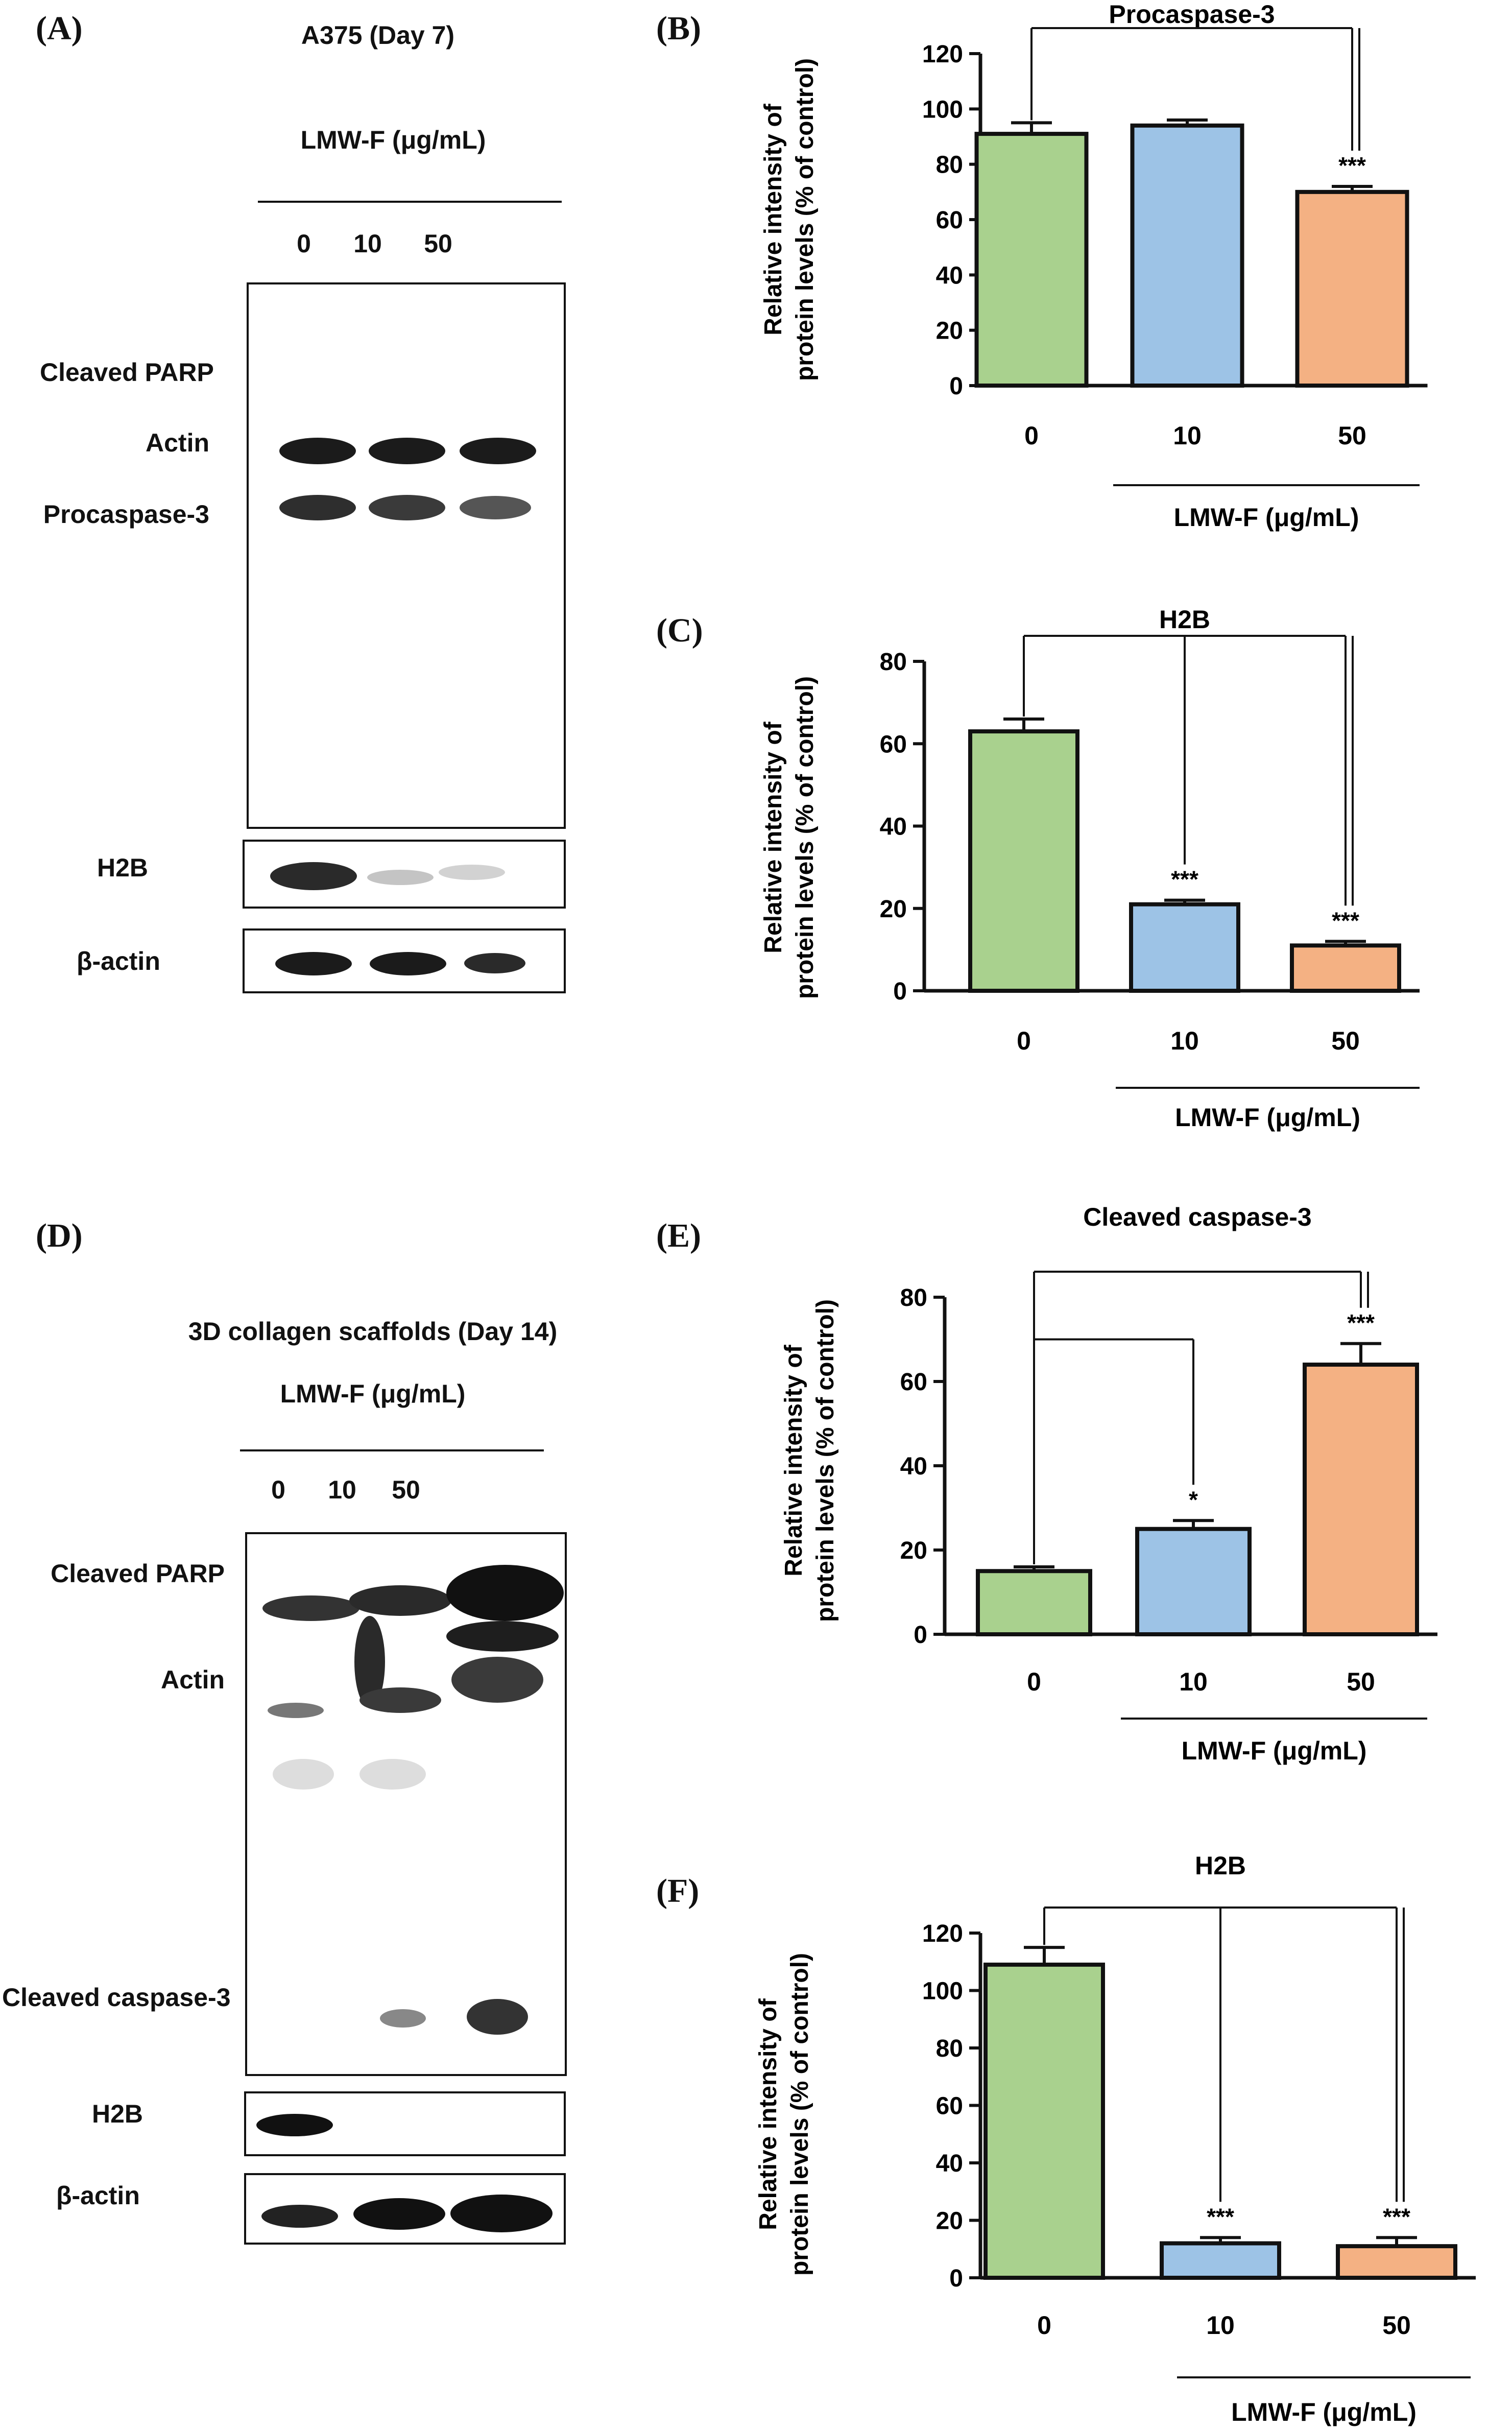 The width and height of the screenshot is (1512, 2431). I want to click on panel-d-lane-10: 10, so click(342, 1489).